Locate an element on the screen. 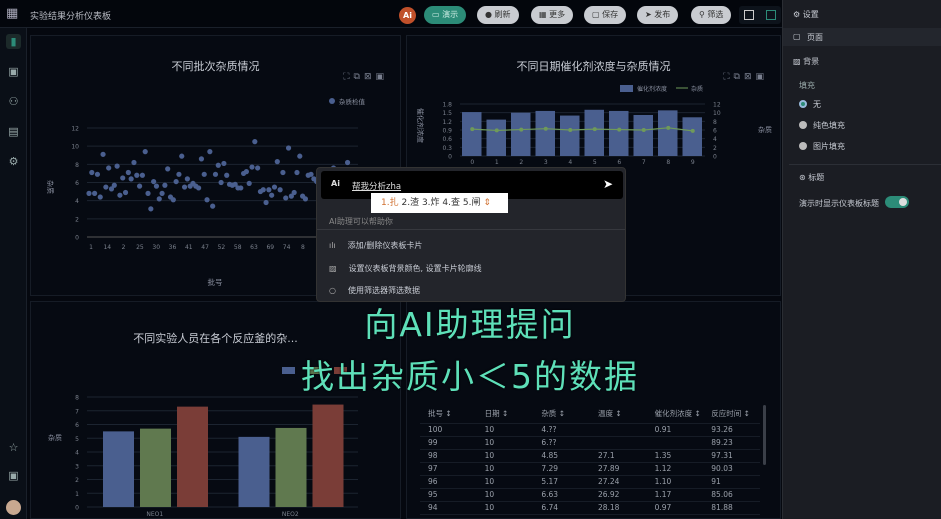 Image resolution: width=941 pixels, height=519 pixels. fill-option-image: 图片填充 is located at coordinates (822, 146).